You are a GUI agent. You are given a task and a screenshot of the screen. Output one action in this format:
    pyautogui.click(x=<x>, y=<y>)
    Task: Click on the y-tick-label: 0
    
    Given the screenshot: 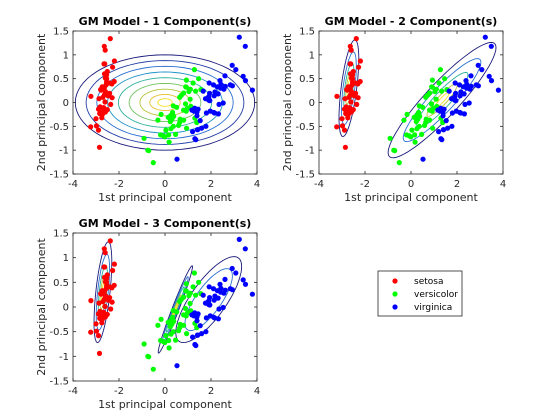 What is the action you would take?
    pyautogui.click(x=312, y=103)
    